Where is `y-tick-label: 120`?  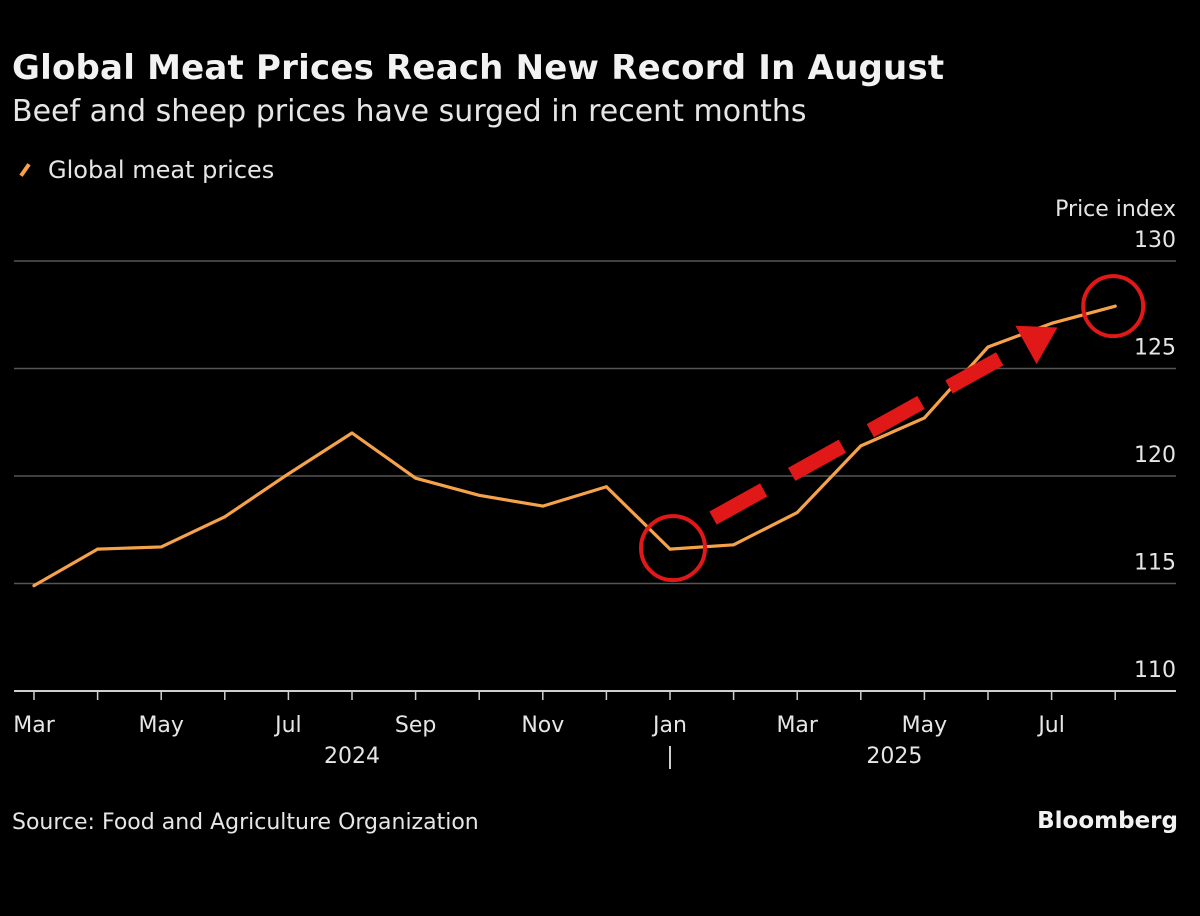
y-tick-label: 120 is located at coordinates (1155, 455).